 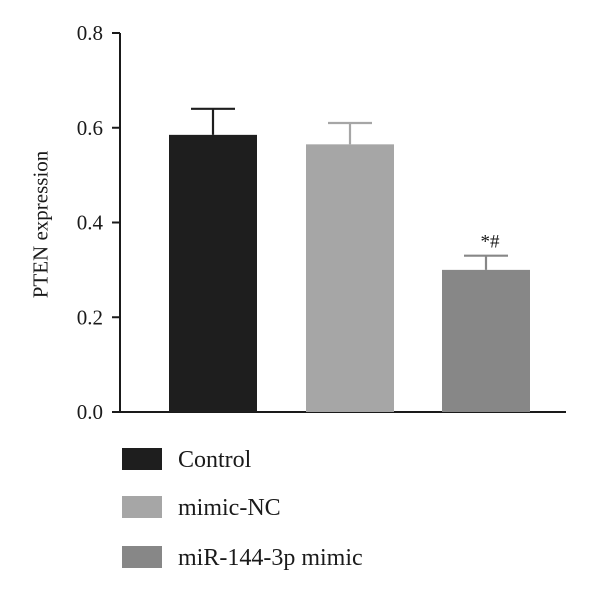 I want to click on y-tick-label: 0.0, so click(x=90, y=412).